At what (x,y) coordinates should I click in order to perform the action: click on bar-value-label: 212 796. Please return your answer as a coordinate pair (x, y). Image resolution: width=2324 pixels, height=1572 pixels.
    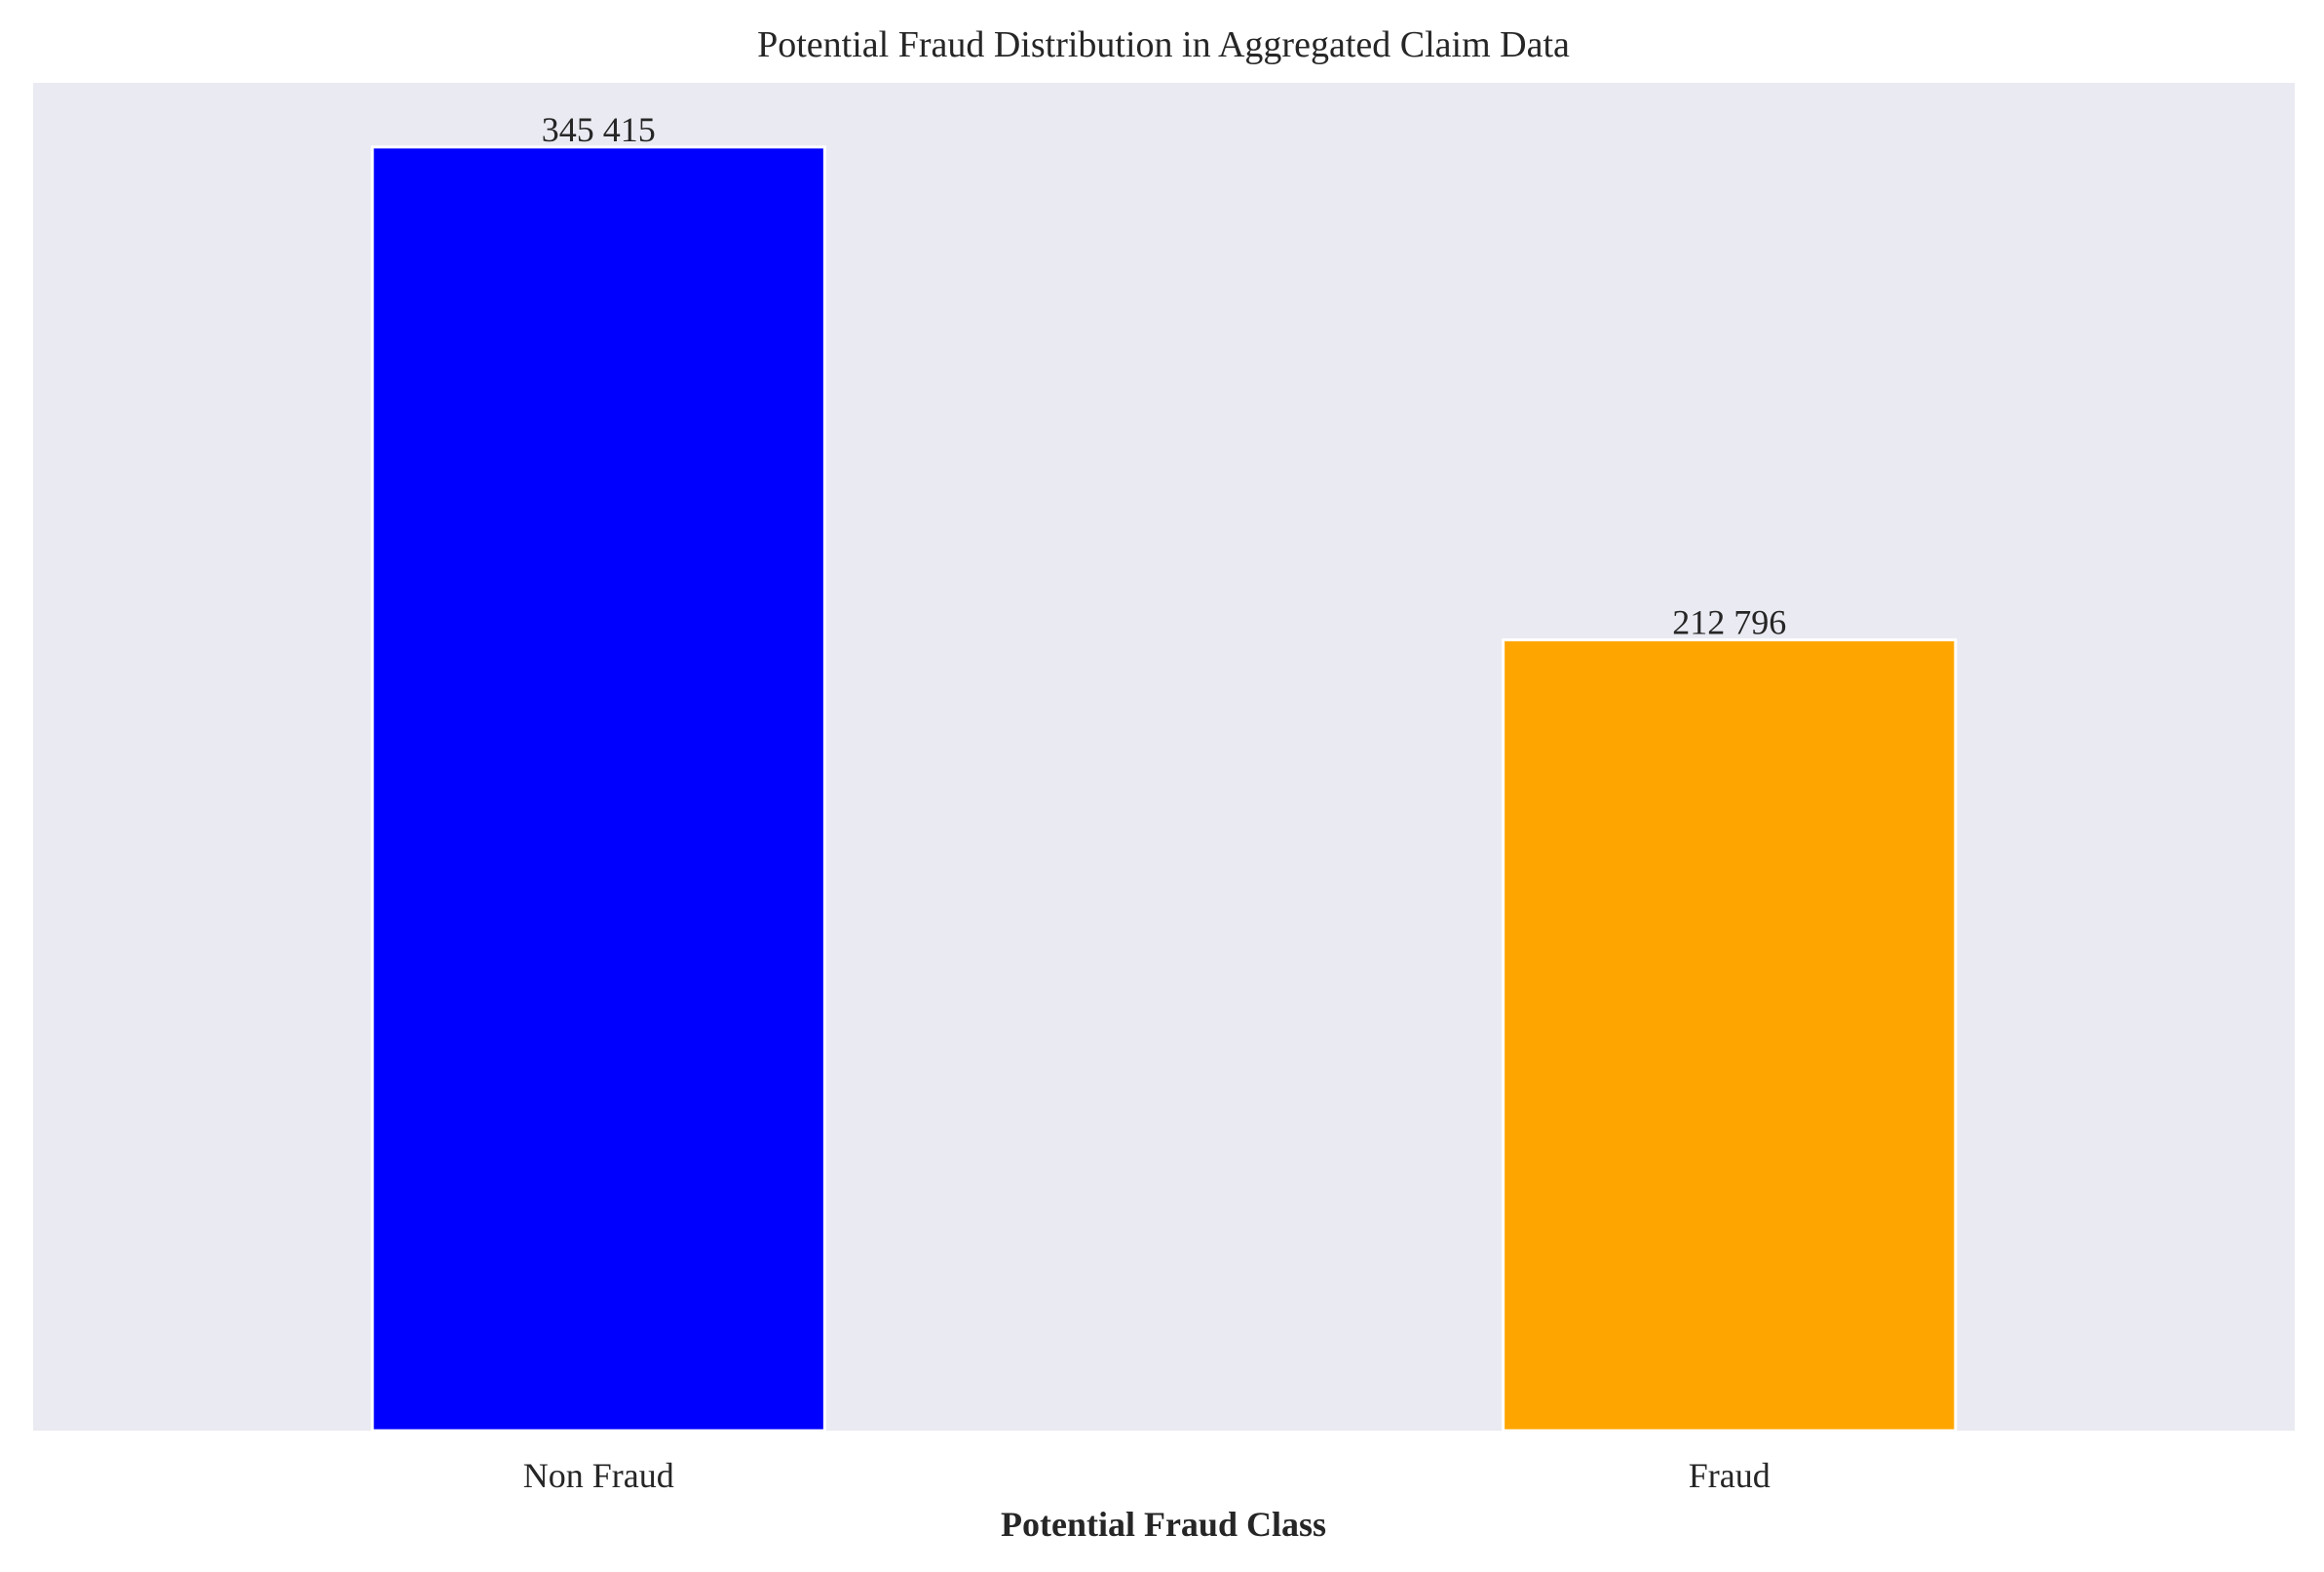
    Looking at the image, I should click on (1729, 622).